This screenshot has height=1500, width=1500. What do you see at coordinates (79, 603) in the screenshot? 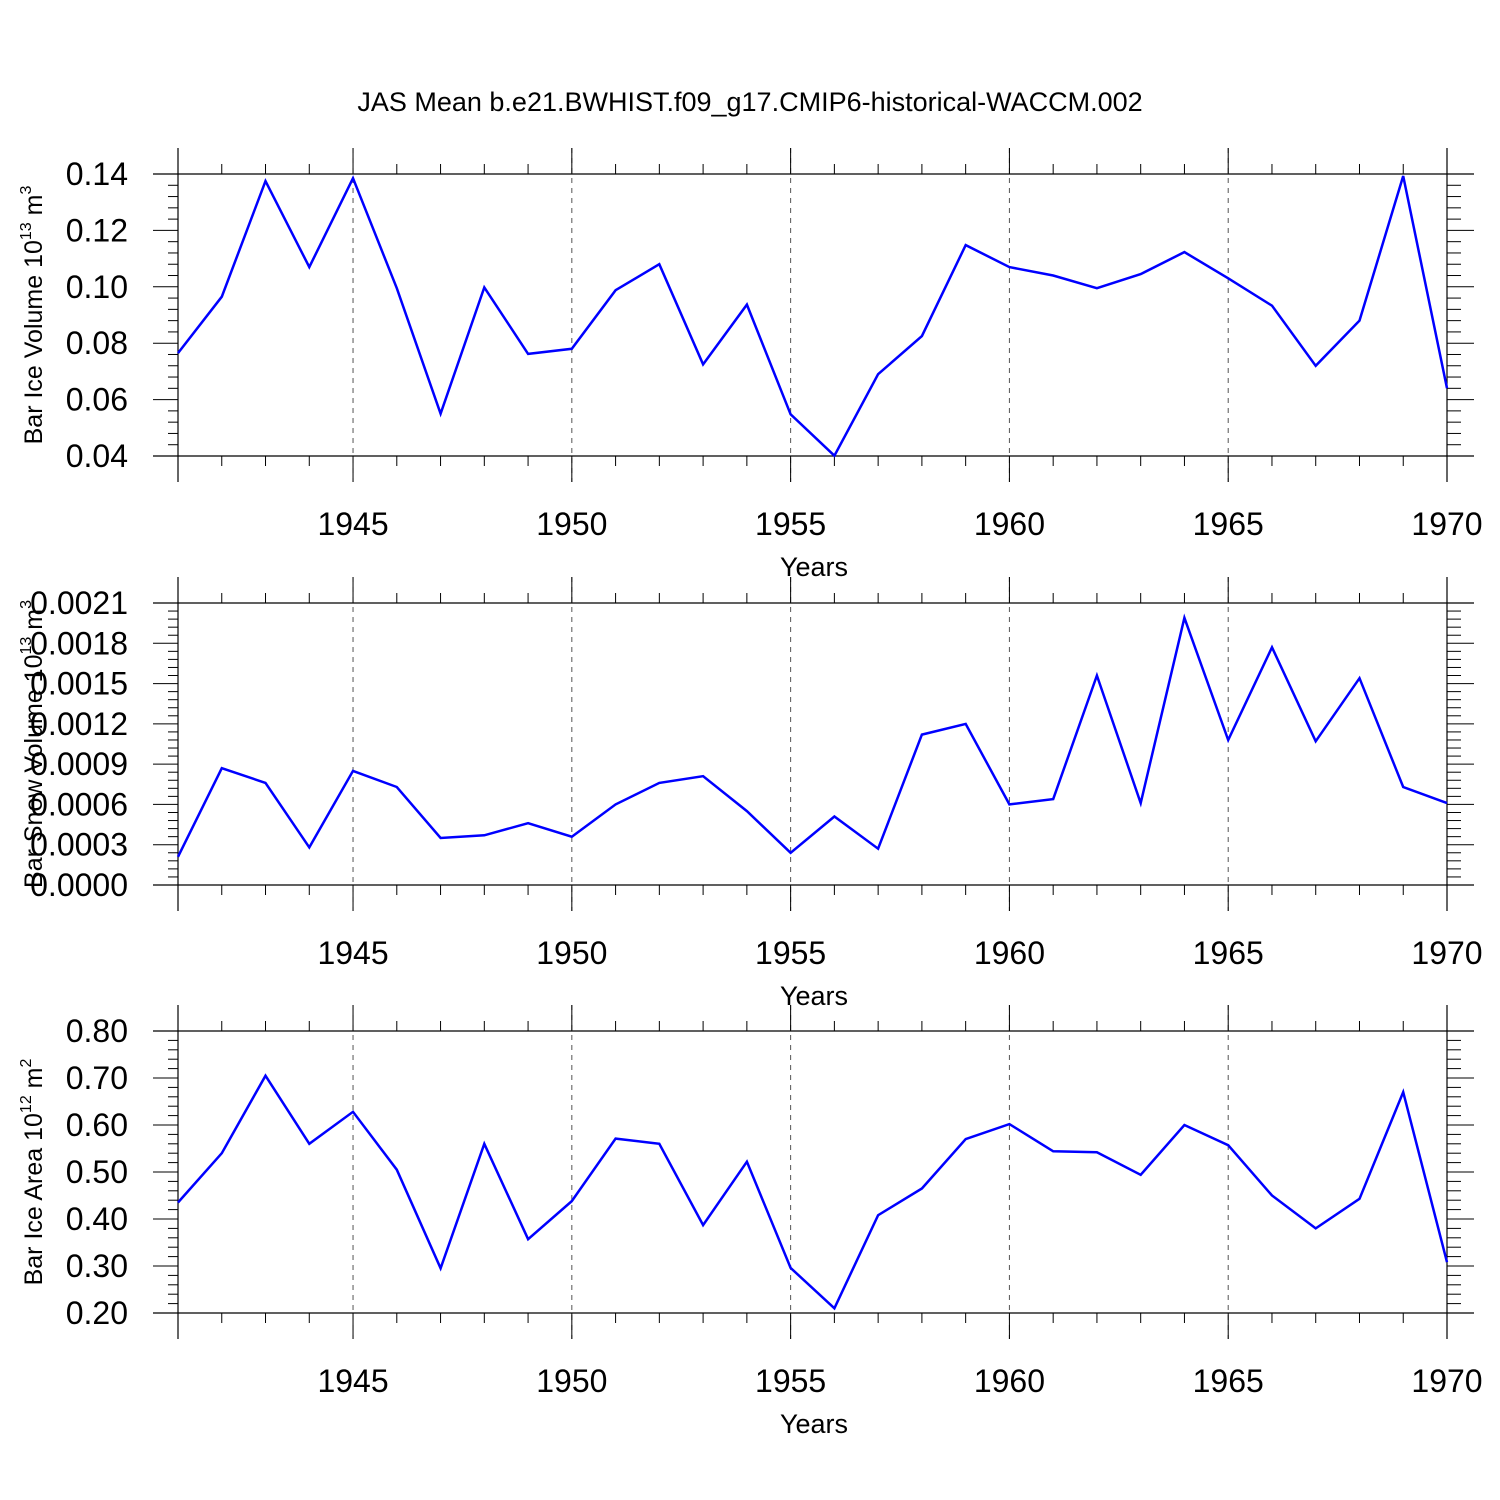
I see `y-tick-label: 0.0021` at bounding box center [79, 603].